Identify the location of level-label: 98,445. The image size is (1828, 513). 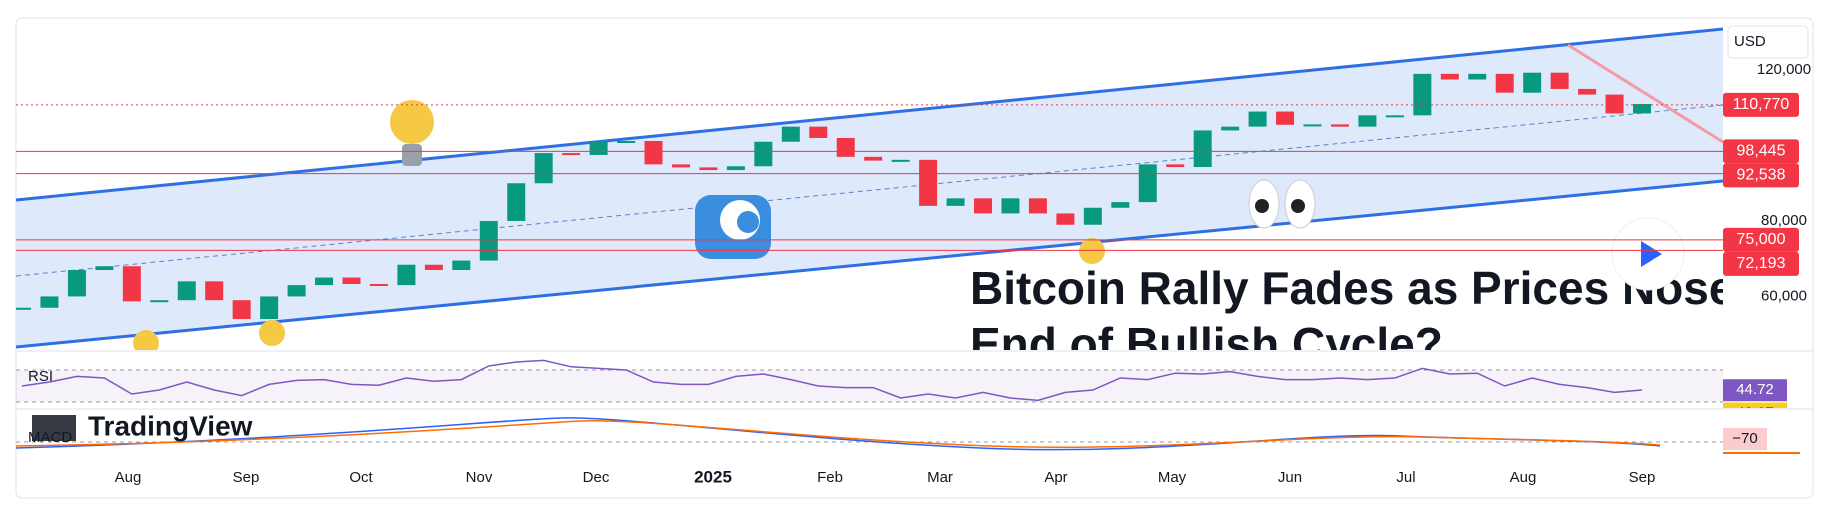
(1761, 151).